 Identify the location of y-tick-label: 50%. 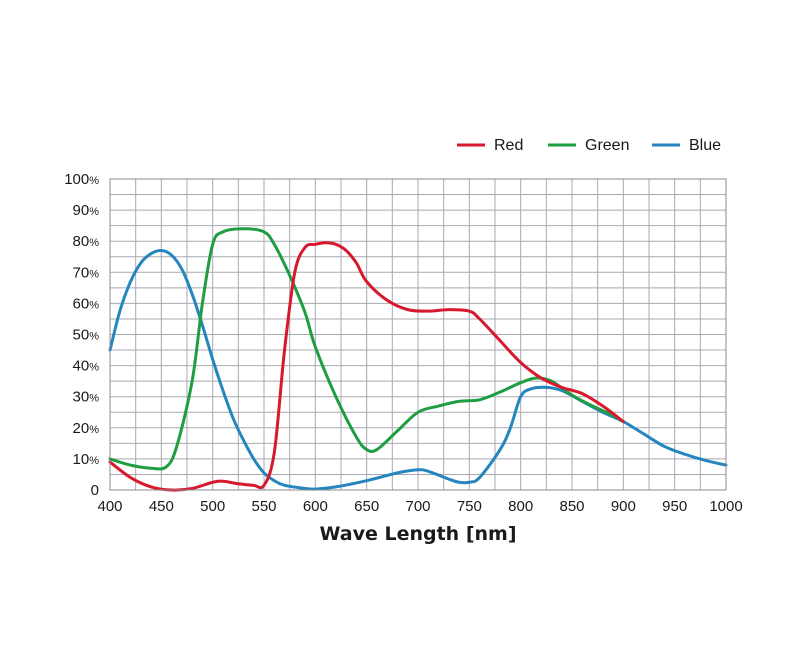
(86, 335).